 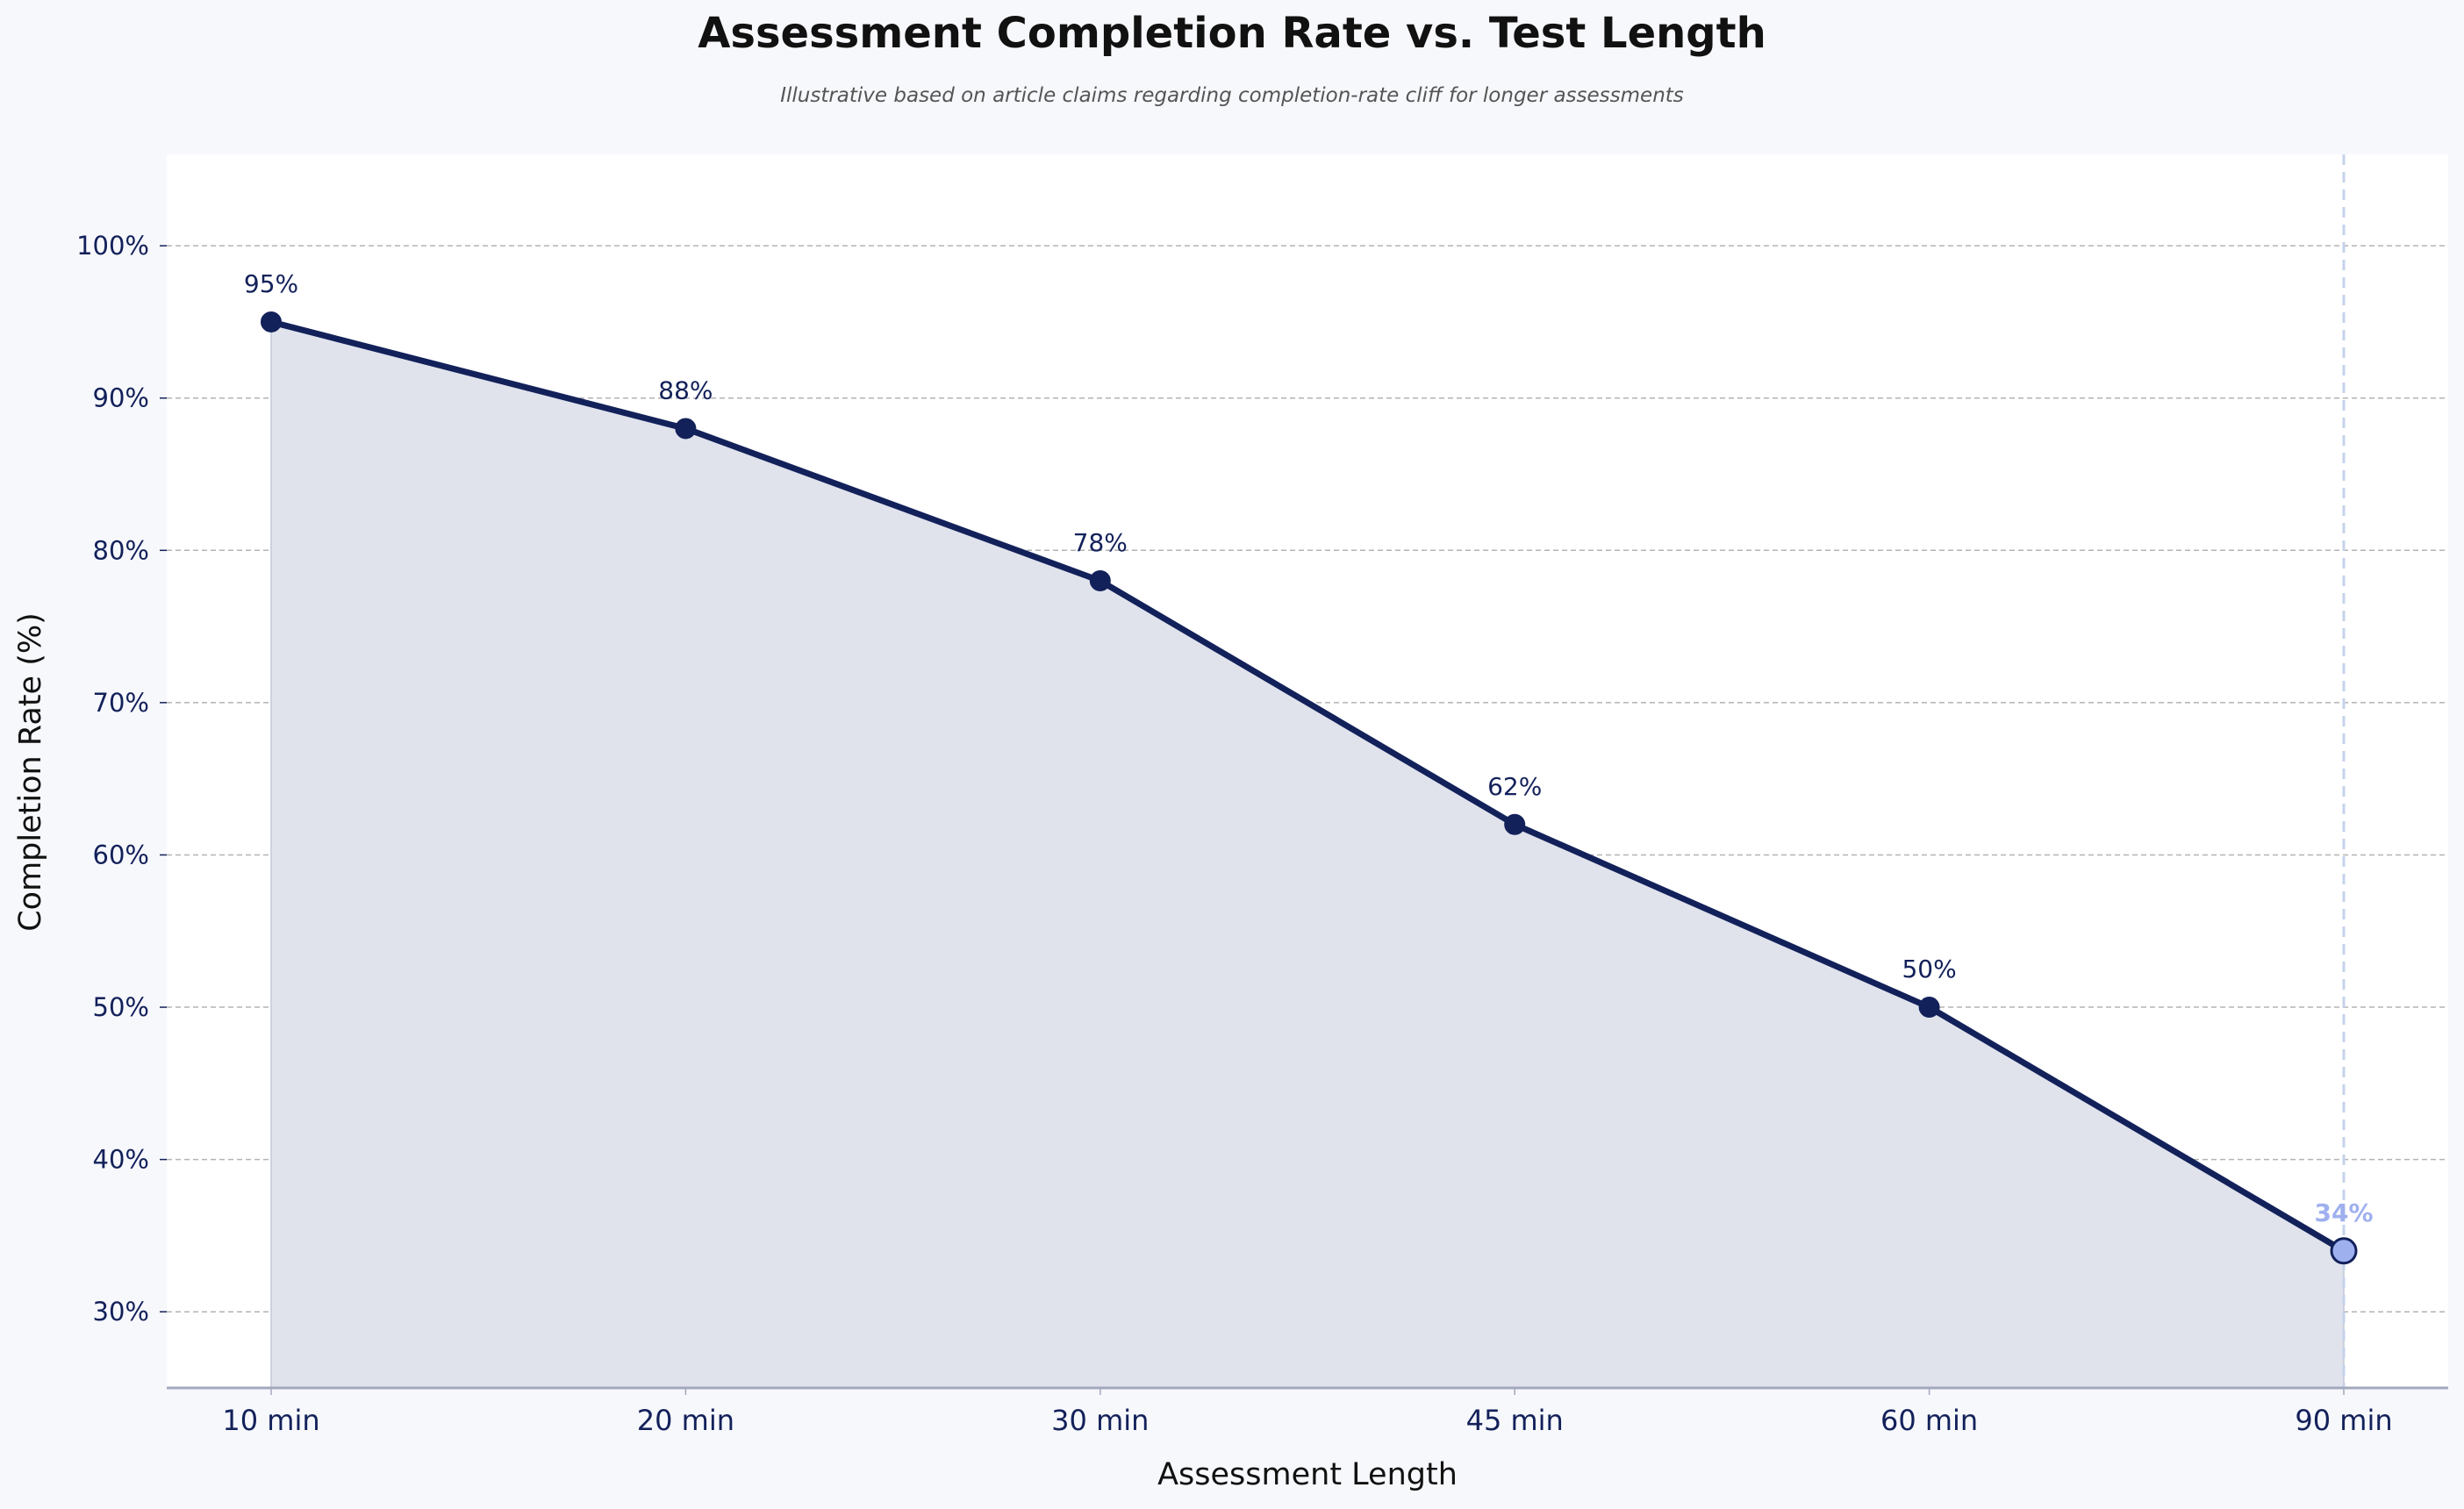 What do you see at coordinates (121, 854) in the screenshot?
I see `y-tick-label: 60%` at bounding box center [121, 854].